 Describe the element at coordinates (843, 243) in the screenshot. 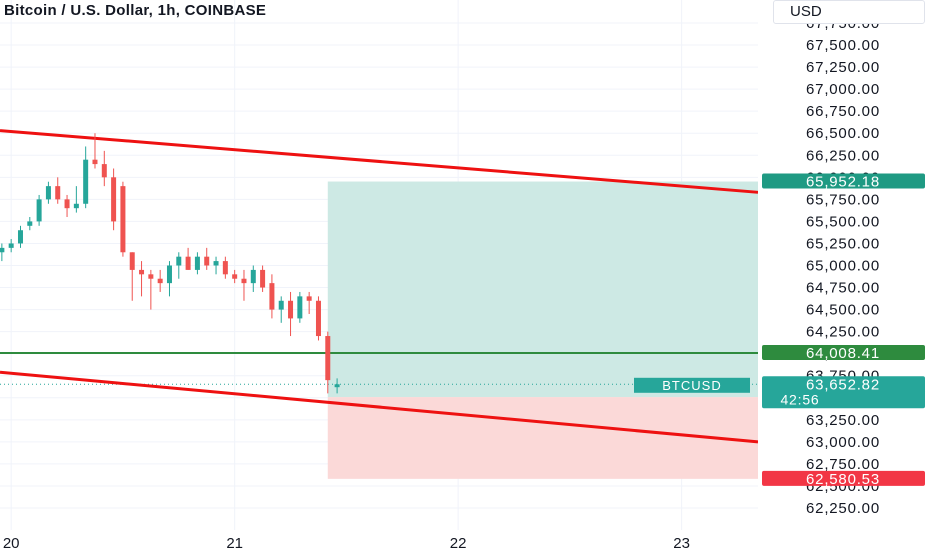

I see `y-tick-label: 65,250.00` at that location.